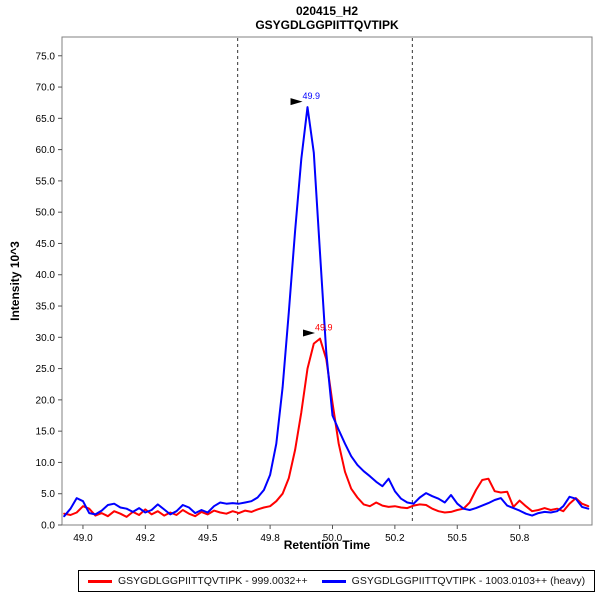 The height and width of the screenshot is (600, 600). Describe the element at coordinates (395, 538) in the screenshot. I see `x-tick-label: 50.2` at that location.